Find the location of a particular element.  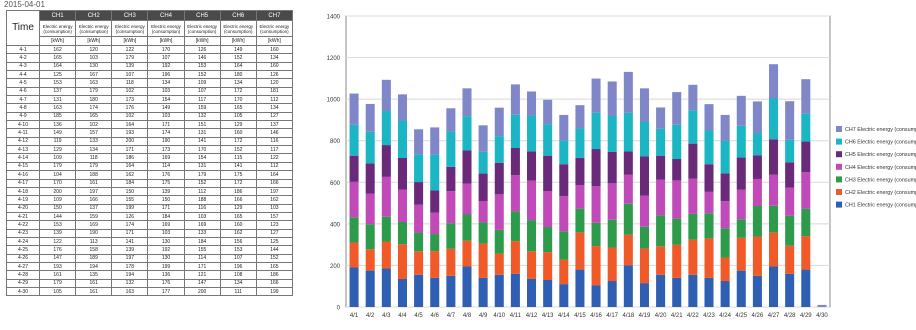

value-cell: 155 is located at coordinates (130, 200).